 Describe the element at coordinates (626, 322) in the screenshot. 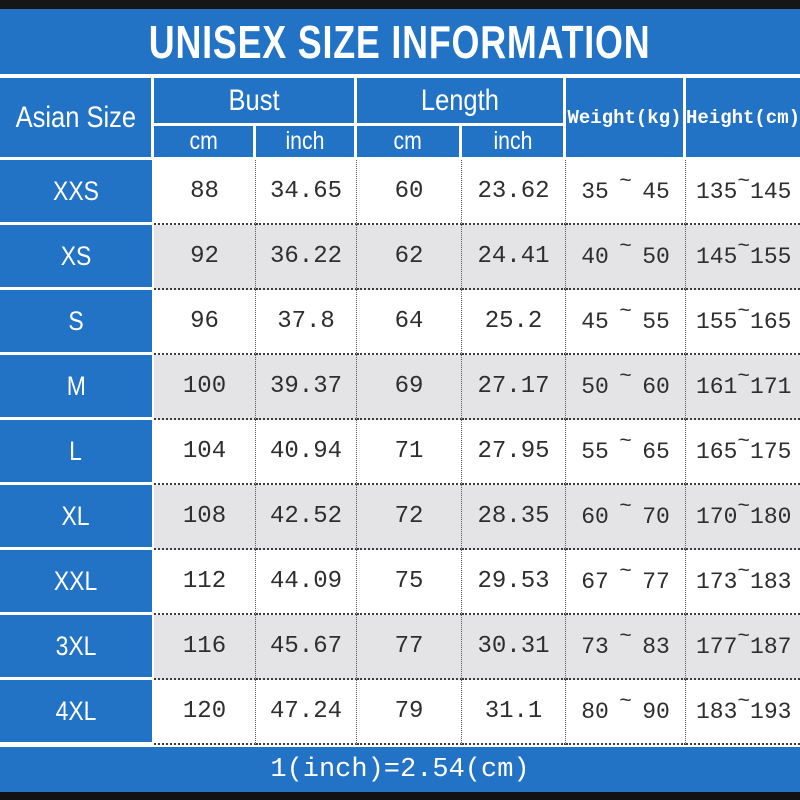

I see `weight-range-cell: 45 ~55` at that location.